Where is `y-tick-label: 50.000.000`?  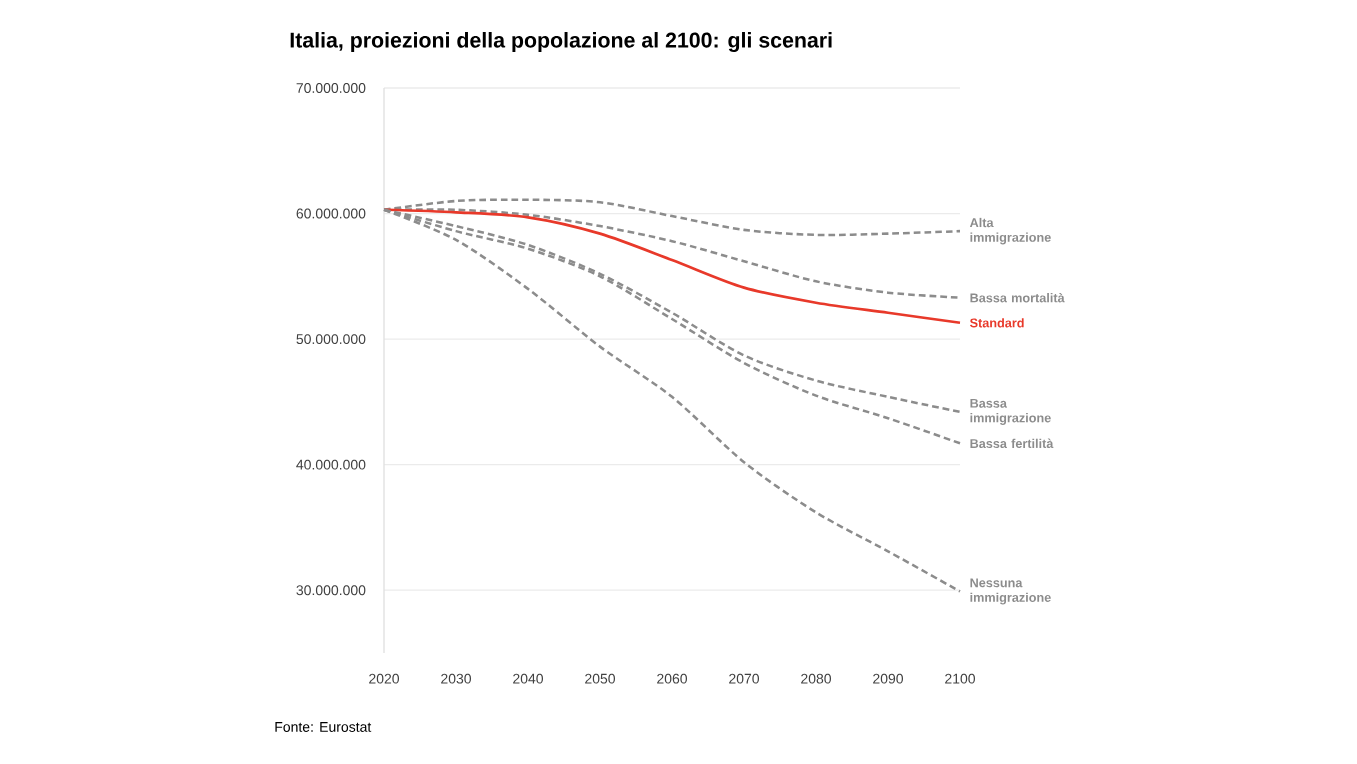 y-tick-label: 50.000.000 is located at coordinates (331, 339).